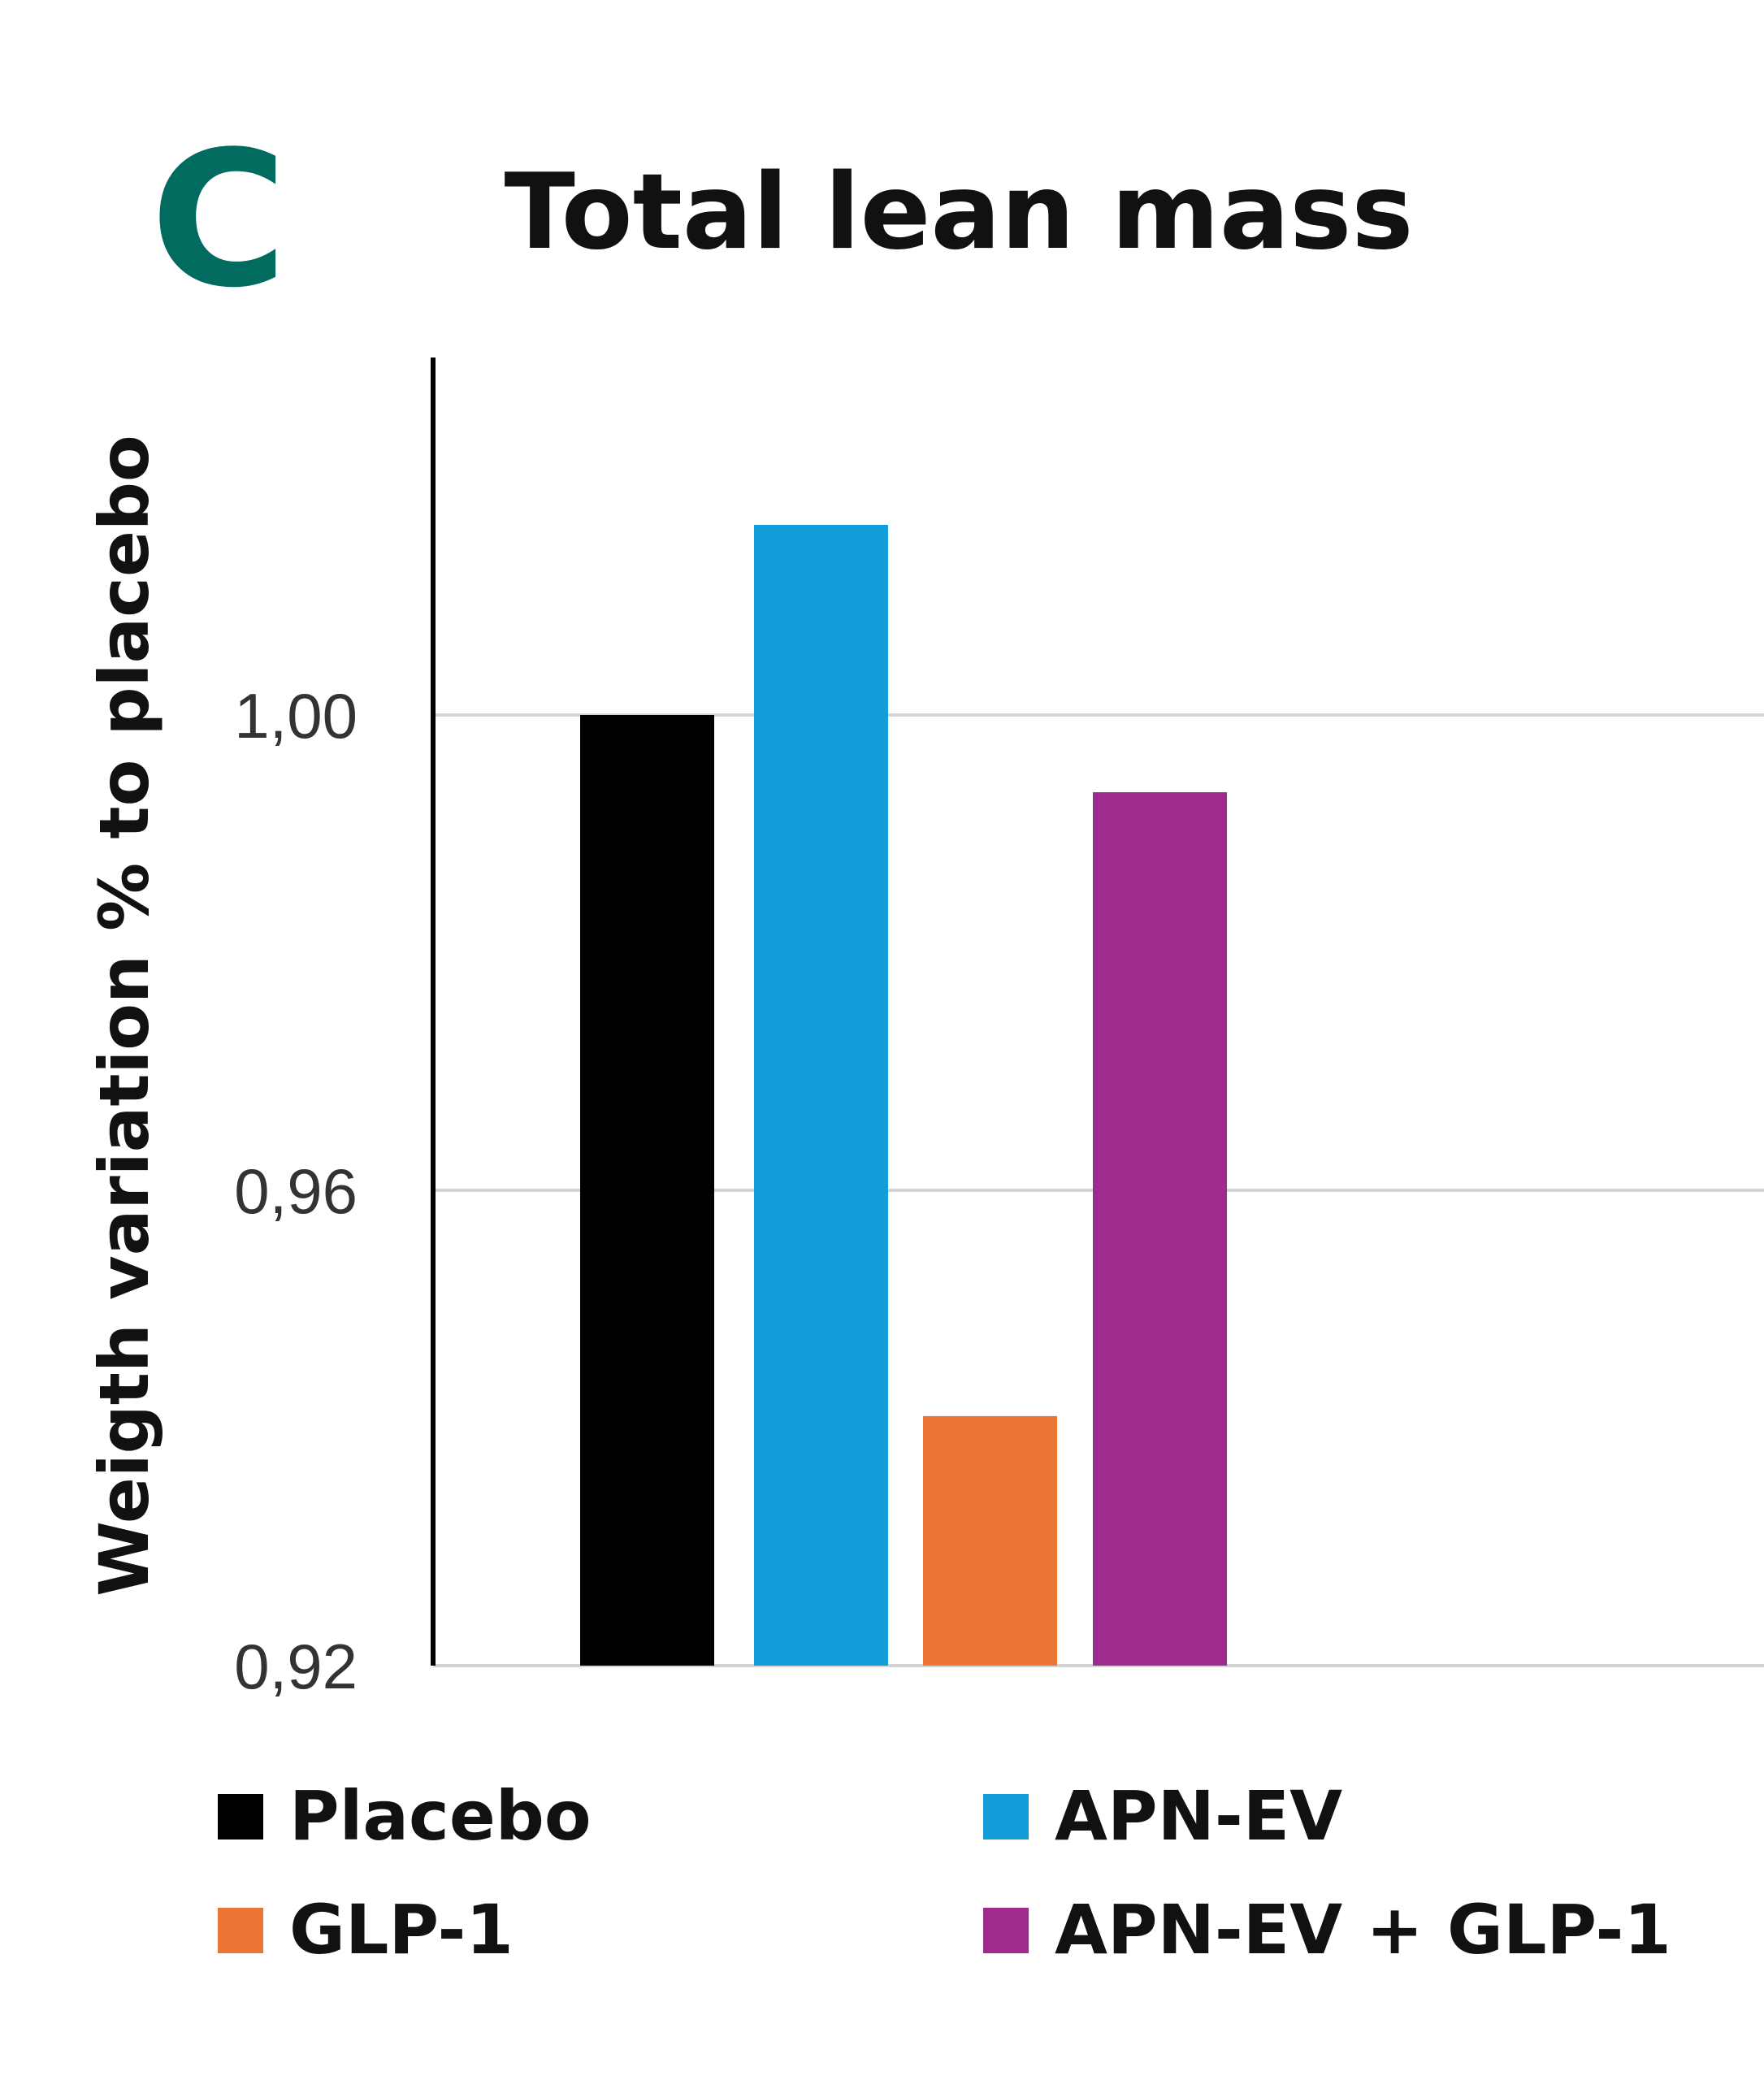 The image size is (1764, 2080). What do you see at coordinates (944, 1873) in the screenshot?
I see `legend: Placebo APN-EV GLP-1 APN-EV + GLP-1` at bounding box center [944, 1873].